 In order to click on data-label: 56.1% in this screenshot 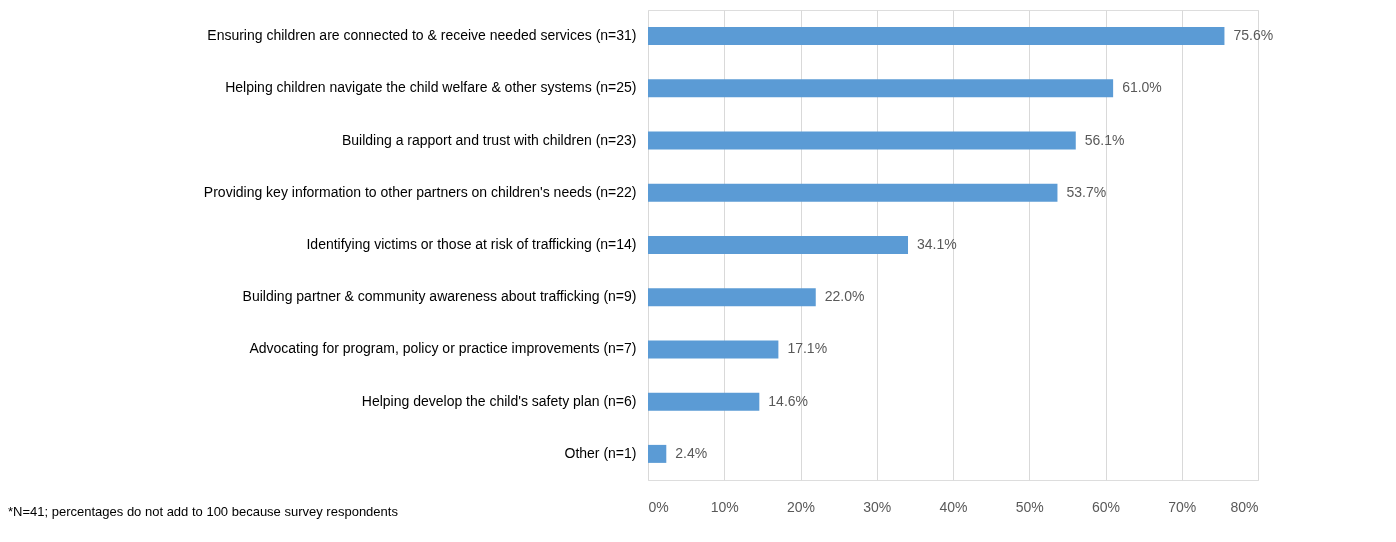, I will do `click(1104, 139)`.